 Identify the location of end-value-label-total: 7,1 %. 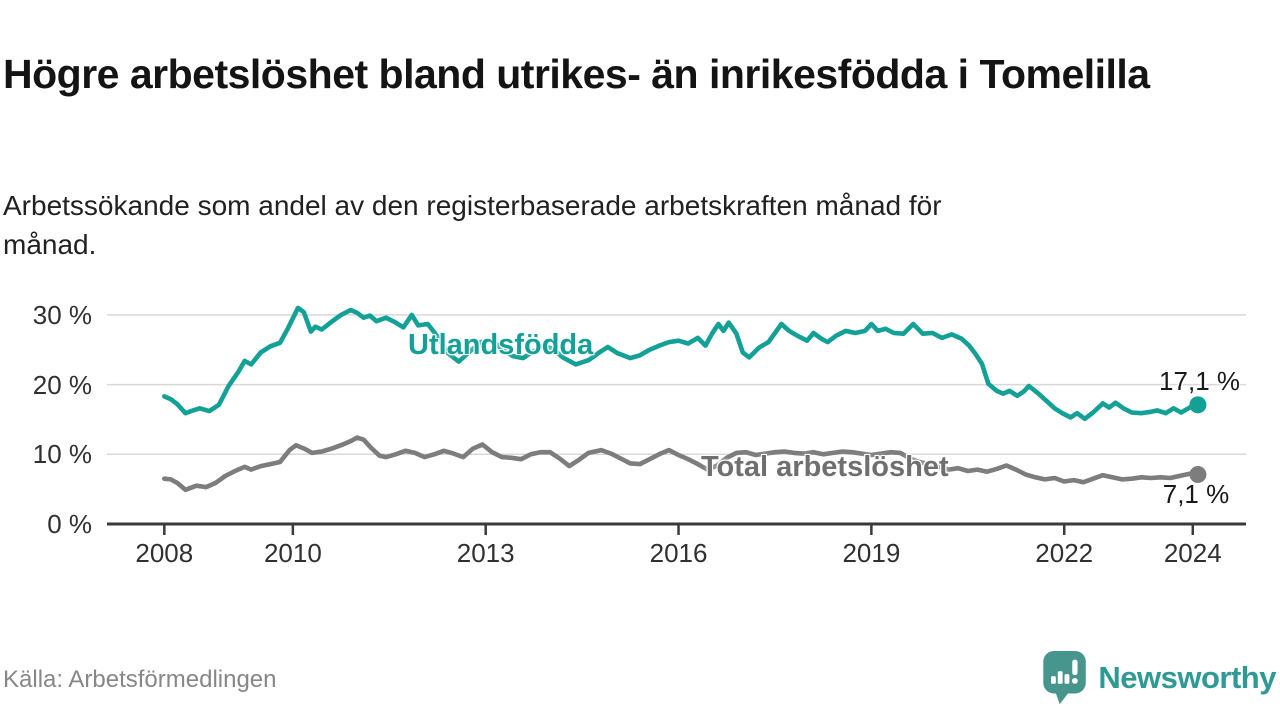
(1196, 494).